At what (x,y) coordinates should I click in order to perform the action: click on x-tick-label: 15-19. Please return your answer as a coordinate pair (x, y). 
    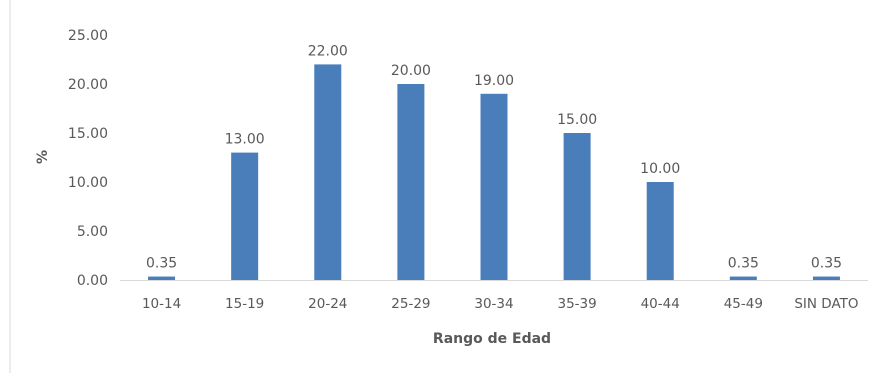
    Looking at the image, I should click on (244, 304).